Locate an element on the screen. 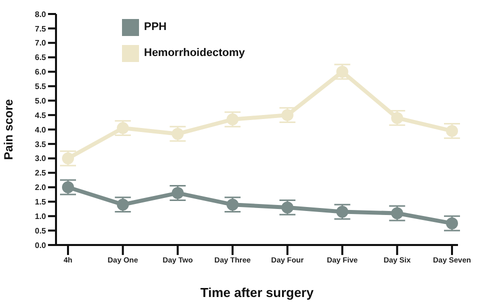  y-tick-label: 1.0 is located at coordinates (40, 216).